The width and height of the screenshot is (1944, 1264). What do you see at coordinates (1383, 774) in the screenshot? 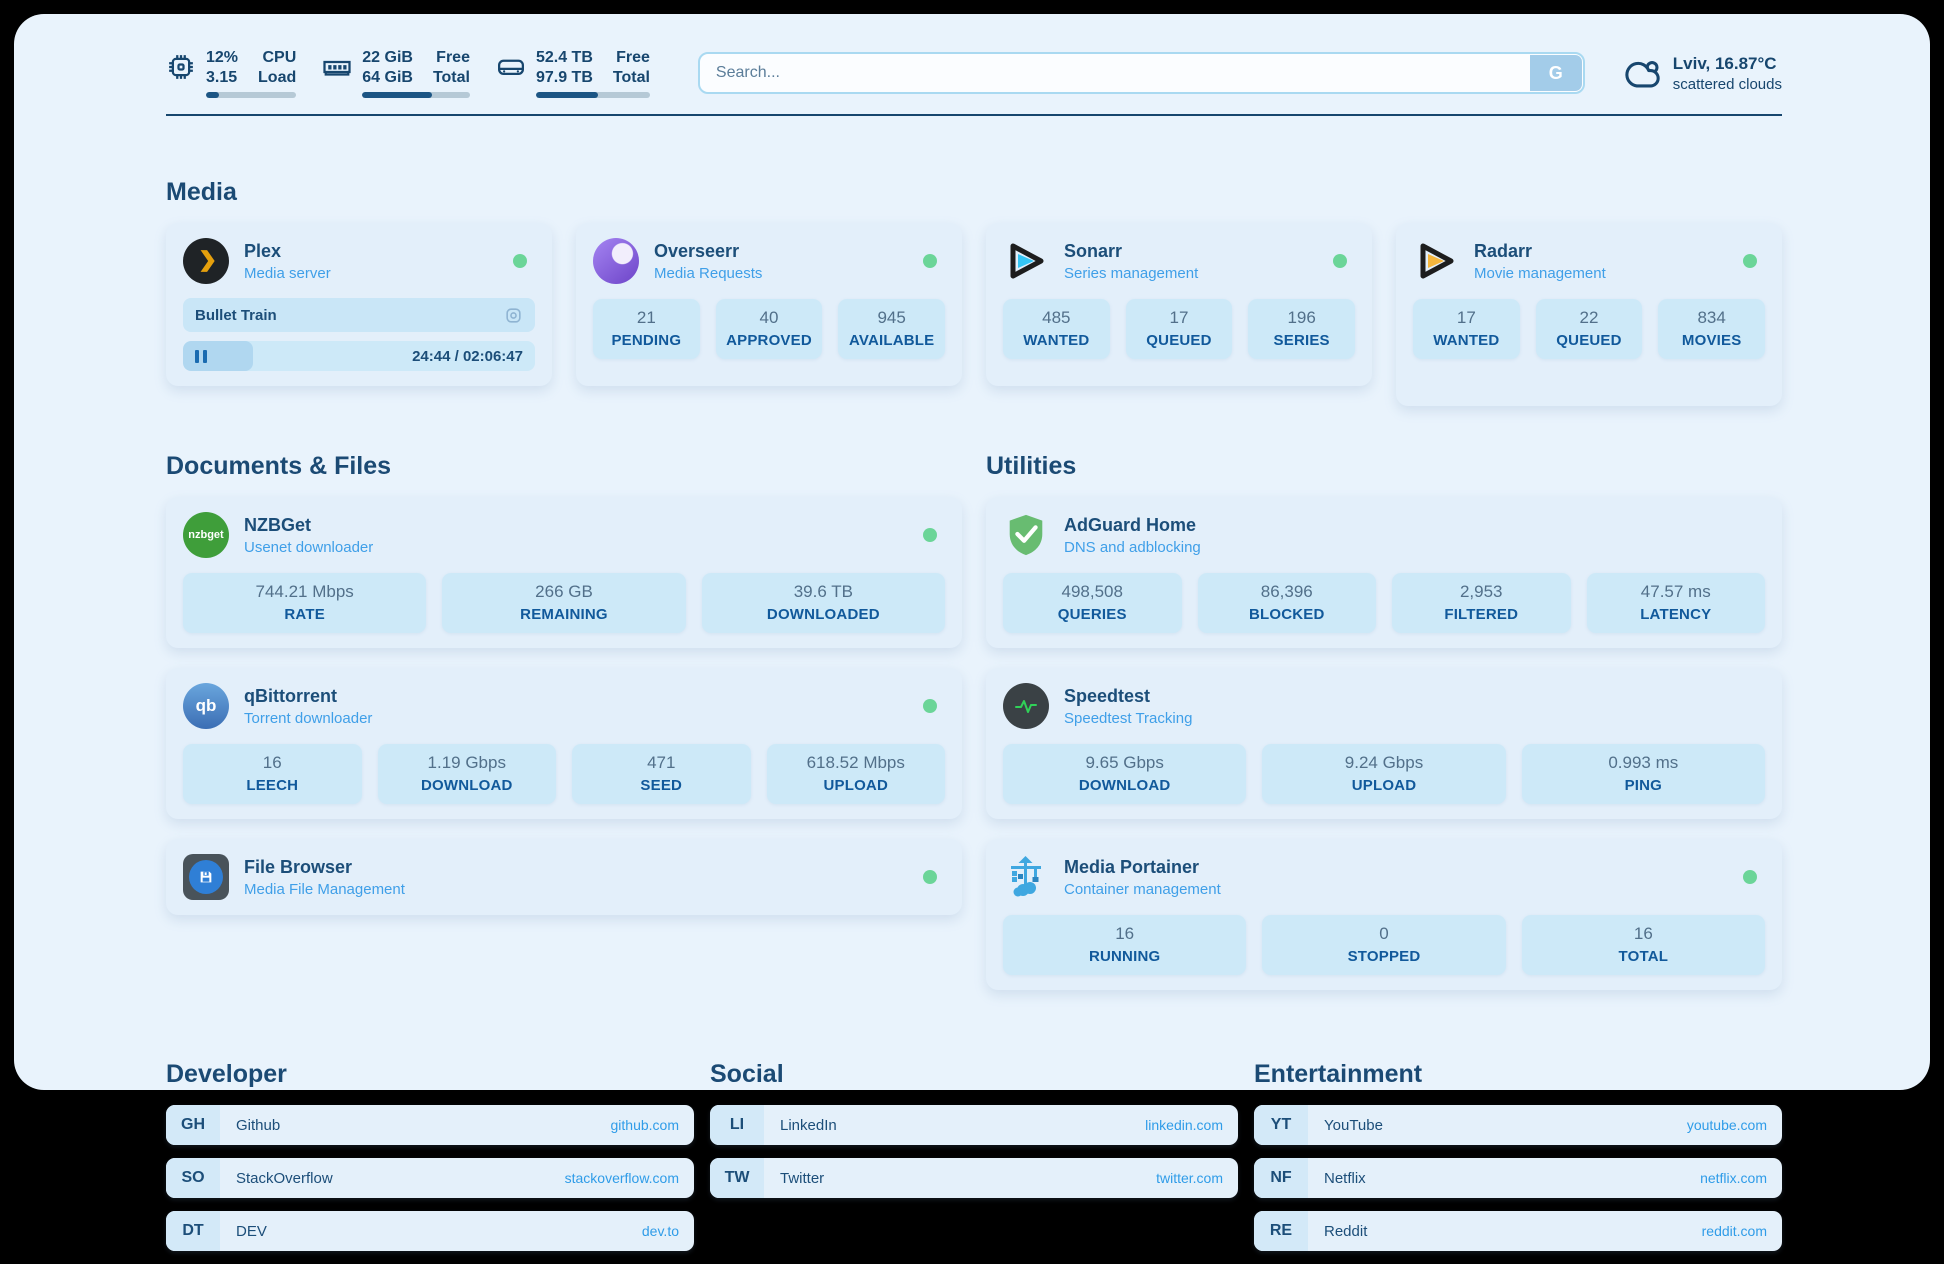
I see `stat-tile: 9.24 Gbps UPLOAD` at bounding box center [1383, 774].